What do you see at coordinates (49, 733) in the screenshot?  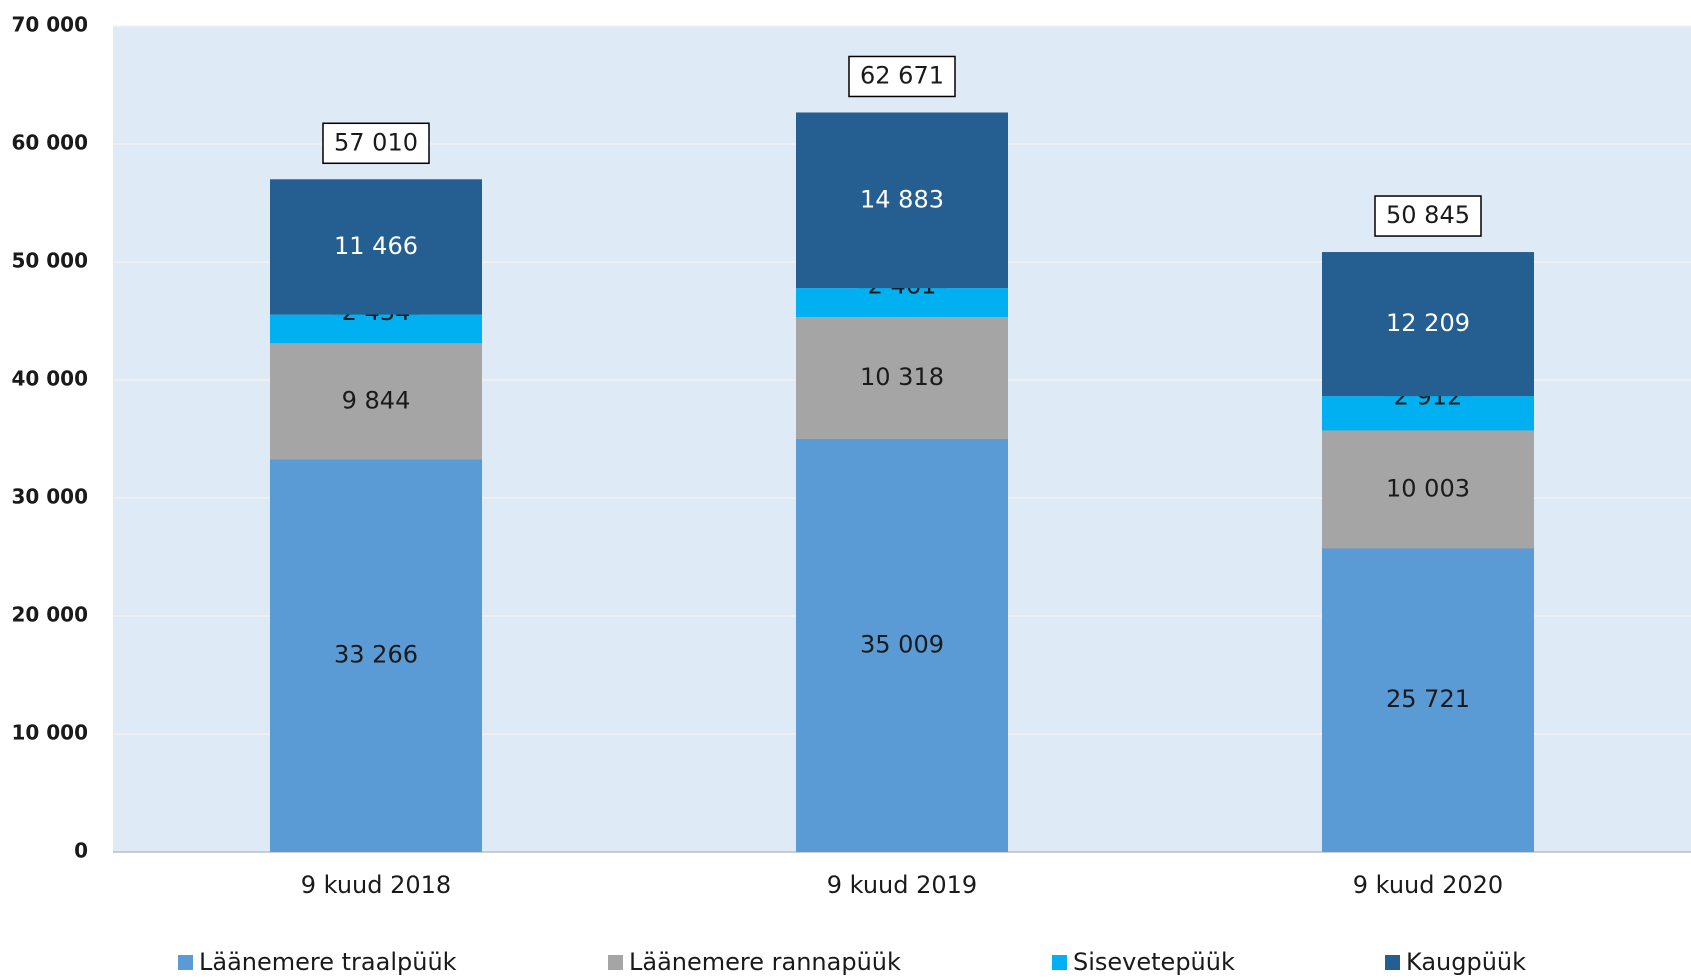 I see `y-tick-label: 10 000` at bounding box center [49, 733].